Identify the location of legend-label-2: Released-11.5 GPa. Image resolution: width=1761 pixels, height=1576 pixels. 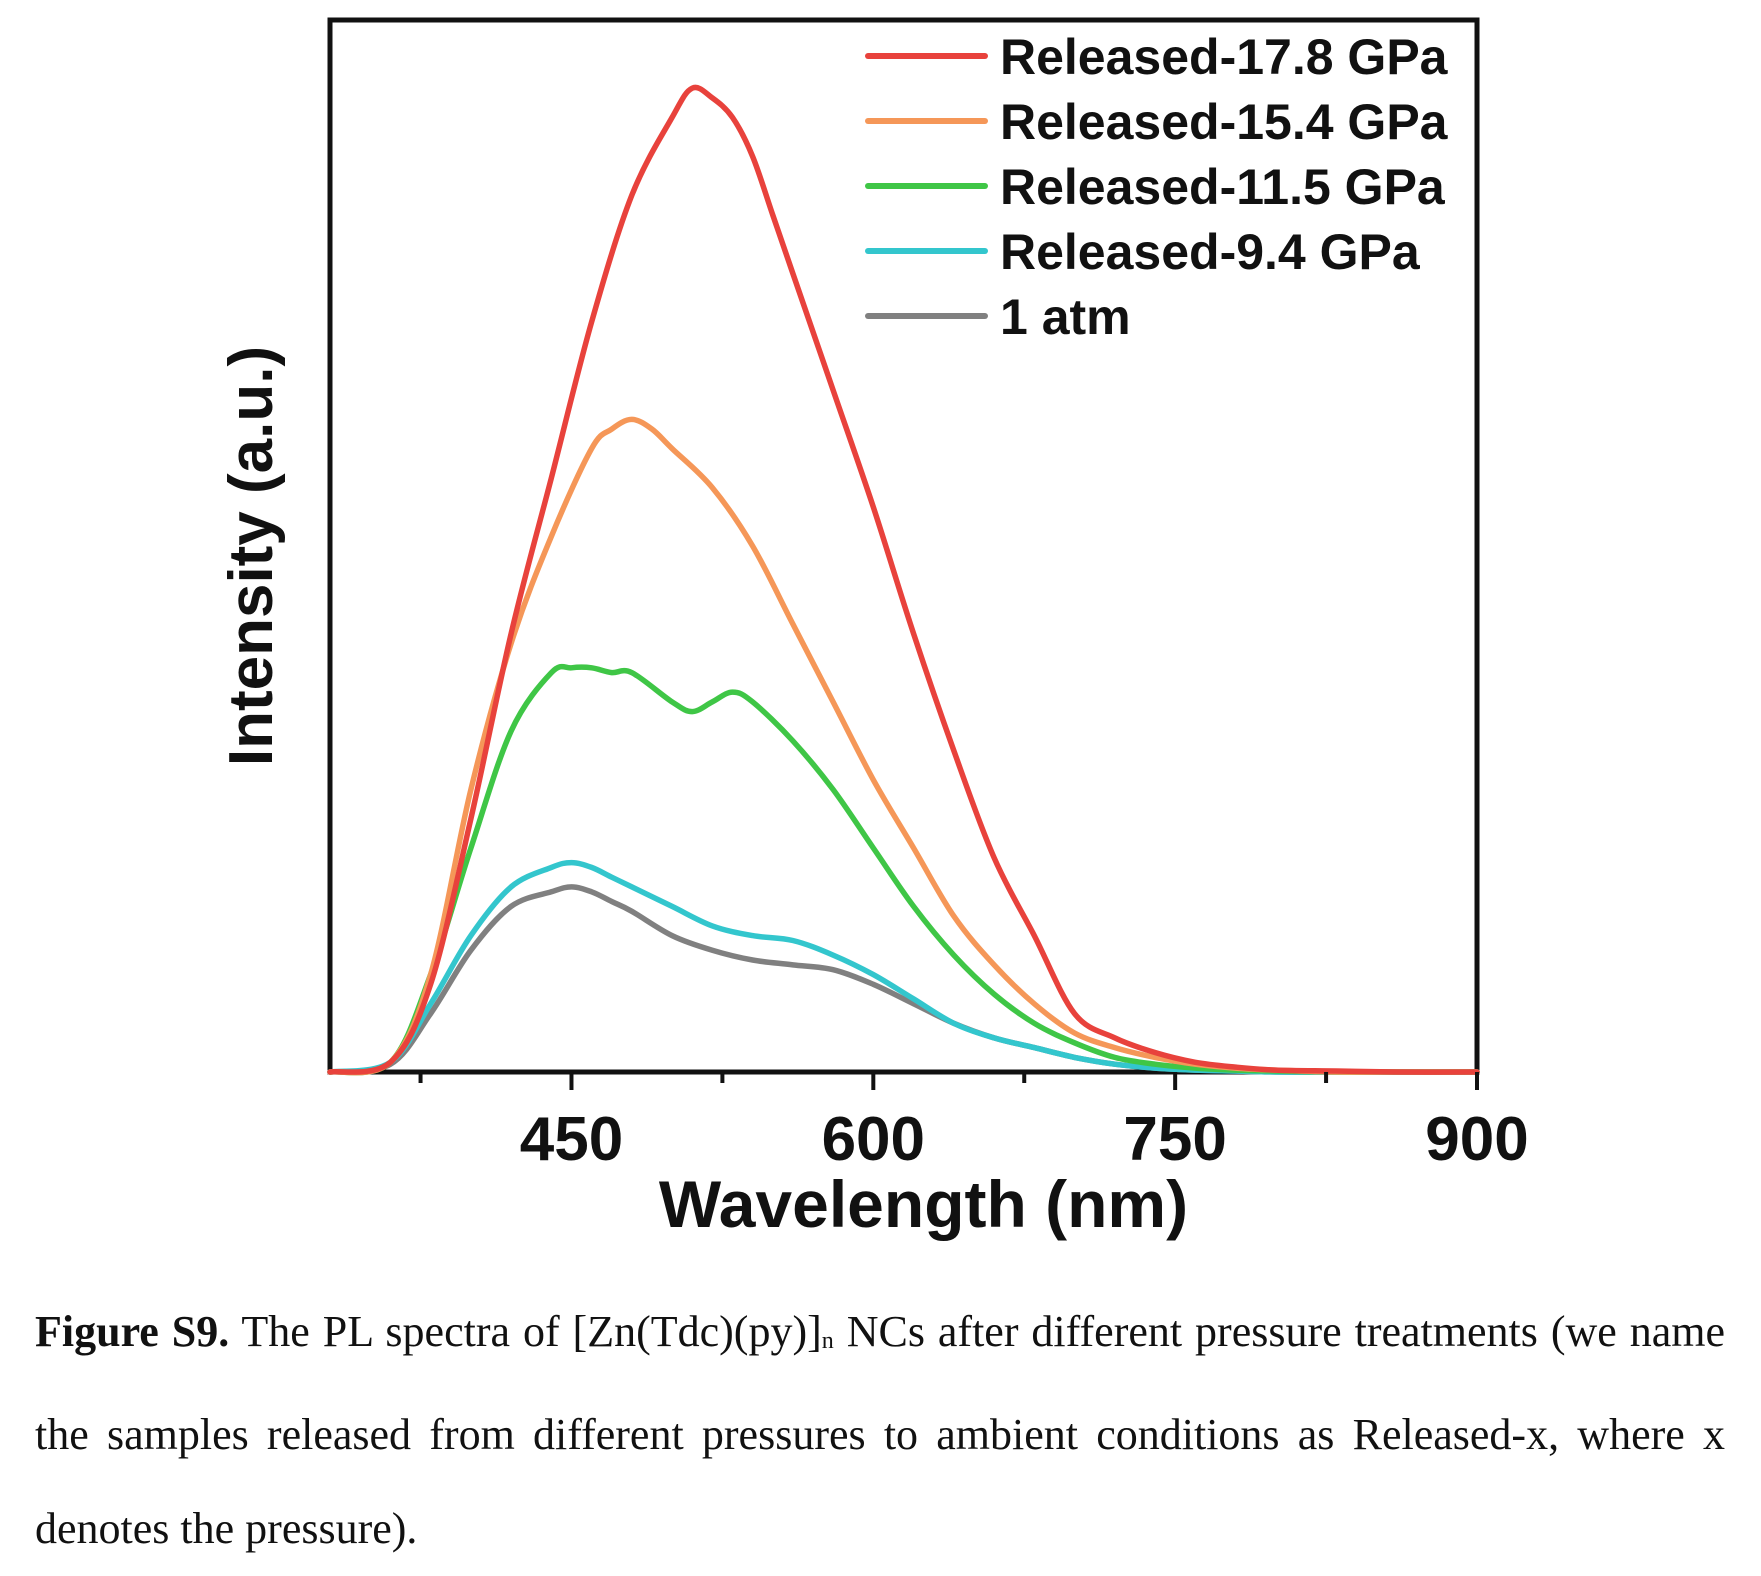
(1223, 187).